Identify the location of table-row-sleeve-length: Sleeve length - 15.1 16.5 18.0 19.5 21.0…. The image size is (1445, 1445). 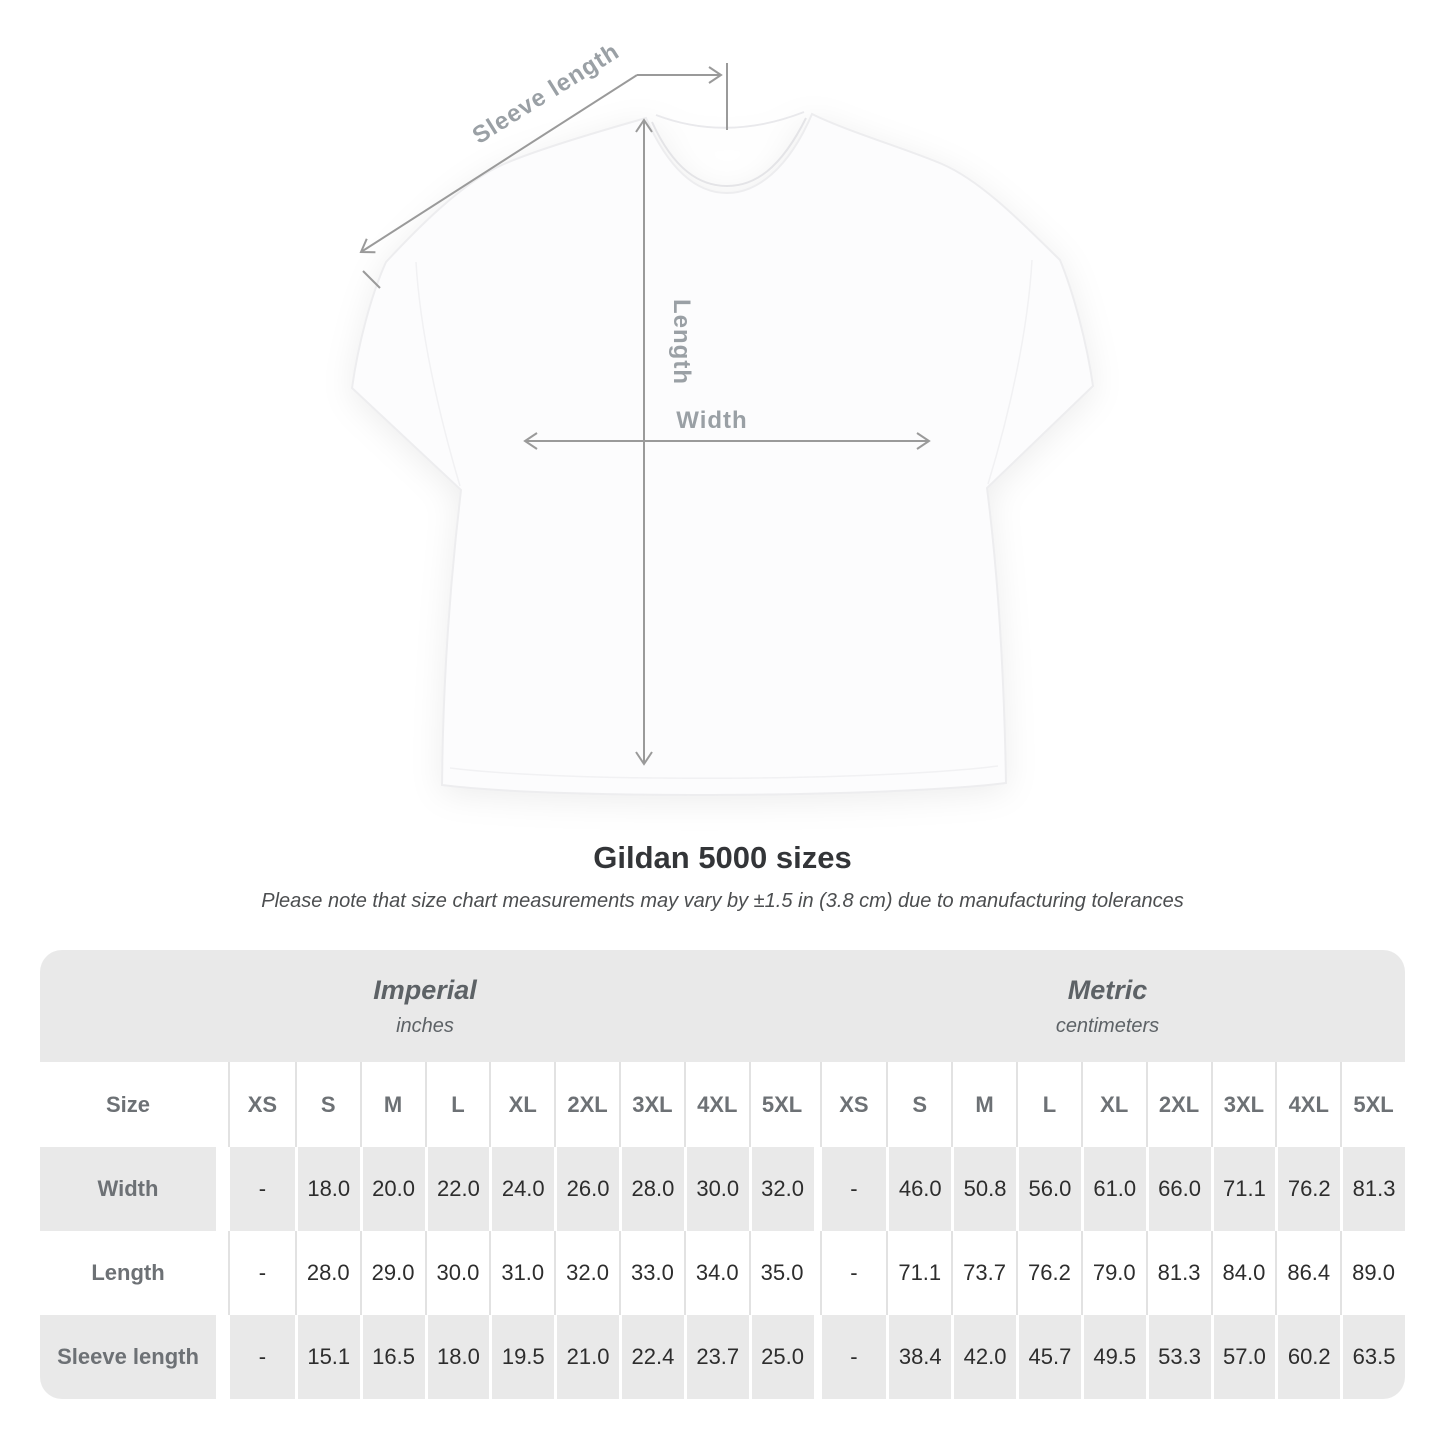
(722, 1357).